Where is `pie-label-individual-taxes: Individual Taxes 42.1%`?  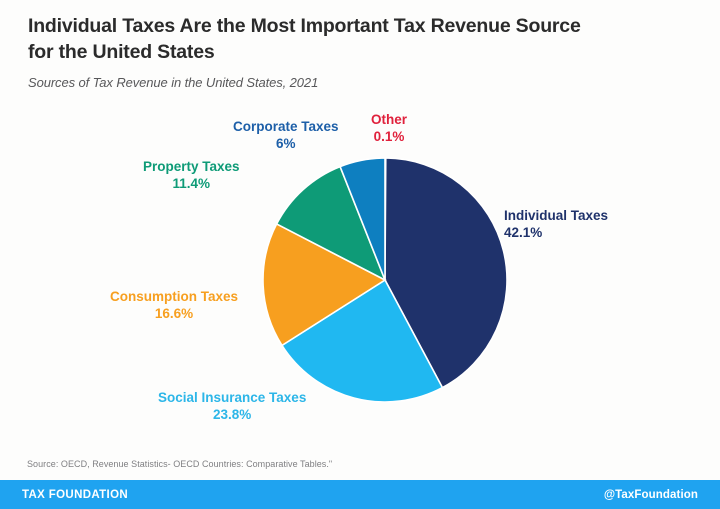 pie-label-individual-taxes: Individual Taxes 42.1% is located at coordinates (556, 224).